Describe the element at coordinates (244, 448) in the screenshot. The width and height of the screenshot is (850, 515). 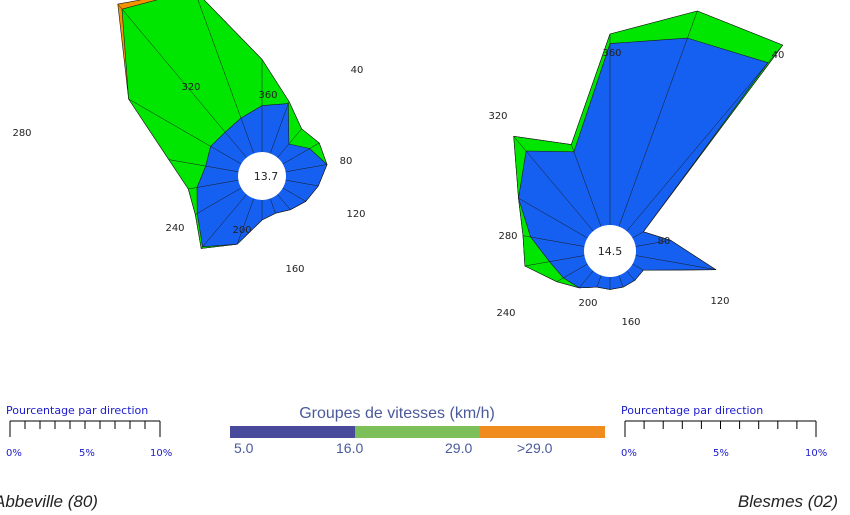
I see `legend-label-5: 5.0` at that location.